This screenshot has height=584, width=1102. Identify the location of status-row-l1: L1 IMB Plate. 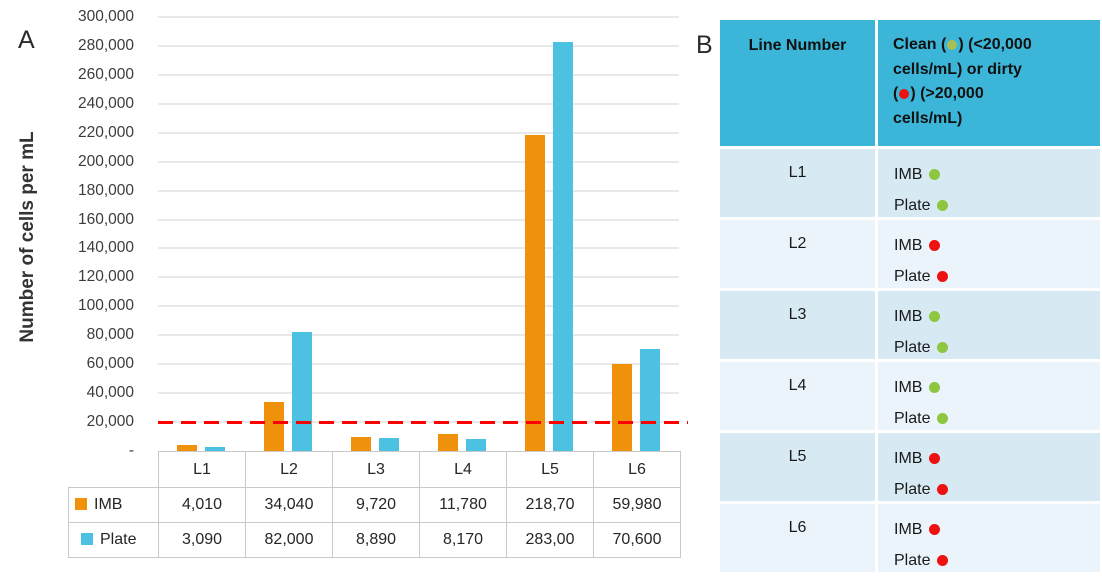
(910, 183).